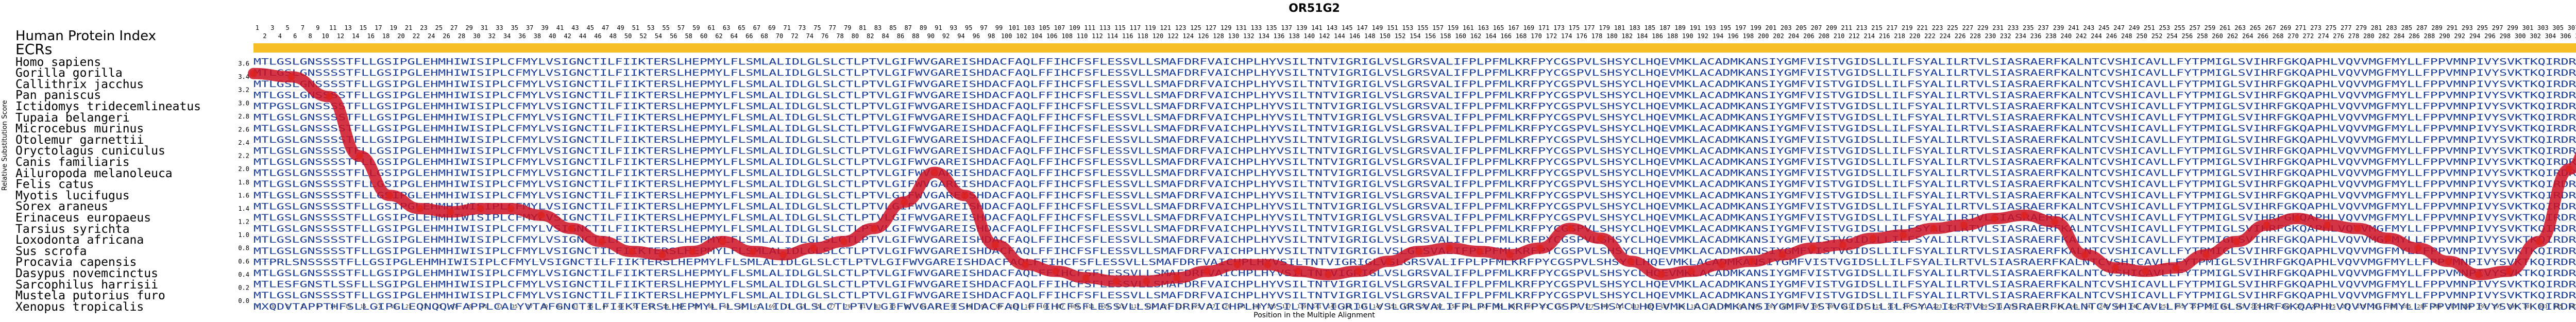  Describe the element at coordinates (1809, 36) in the screenshot. I see `top-tick-label: 206` at that location.